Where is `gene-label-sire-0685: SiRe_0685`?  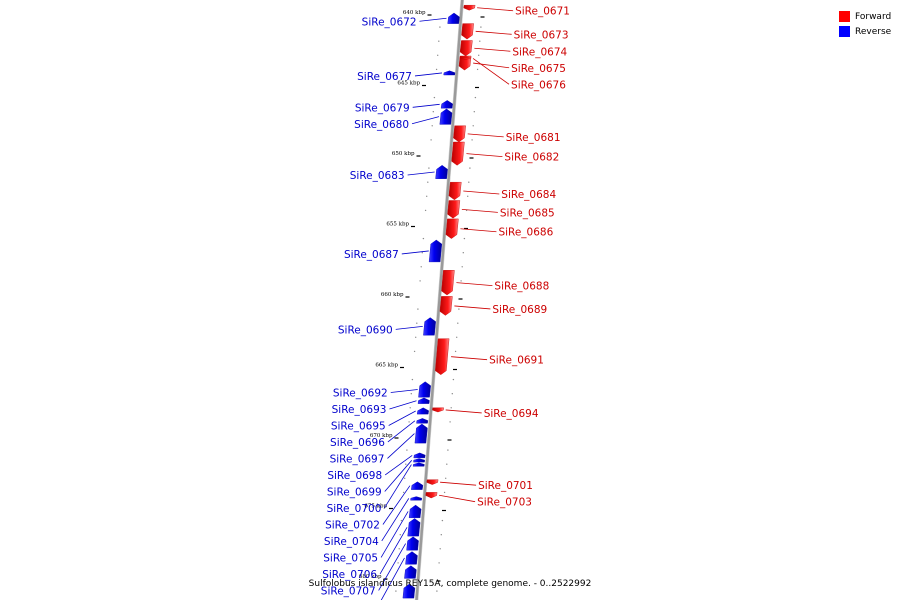
gene-label-sire-0685: SiRe_0685 is located at coordinates (527, 213).